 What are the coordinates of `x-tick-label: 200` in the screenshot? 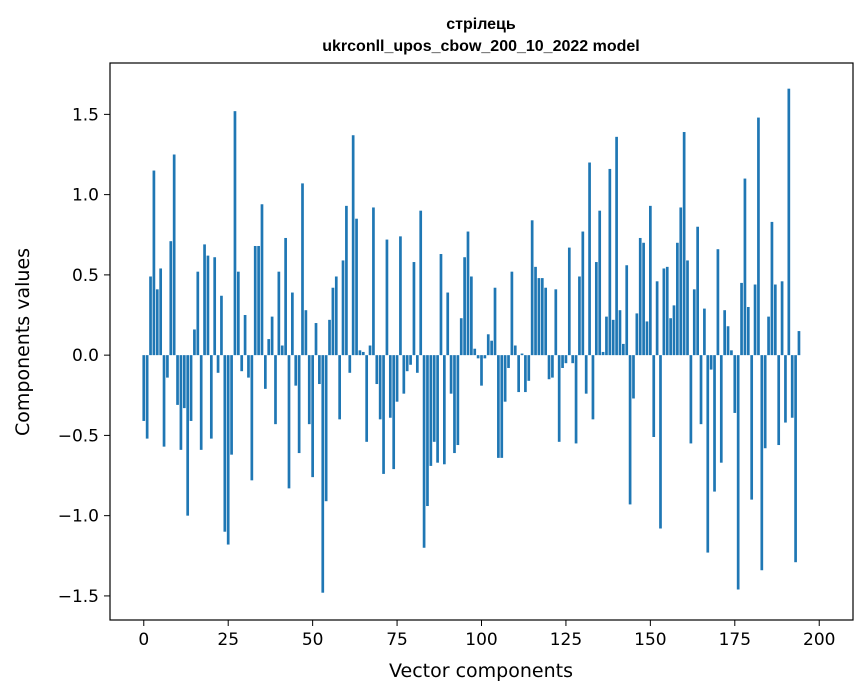 It's located at (819, 640).